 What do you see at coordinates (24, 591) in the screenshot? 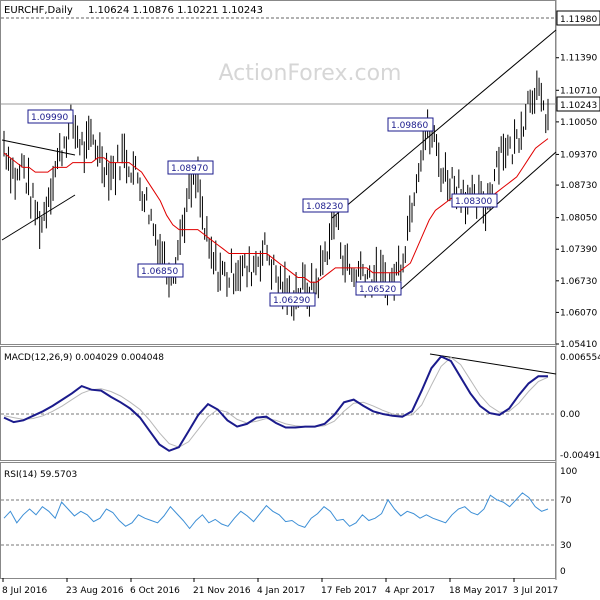
I see `x-axis-label: 8 Jul 2016` at bounding box center [24, 591].